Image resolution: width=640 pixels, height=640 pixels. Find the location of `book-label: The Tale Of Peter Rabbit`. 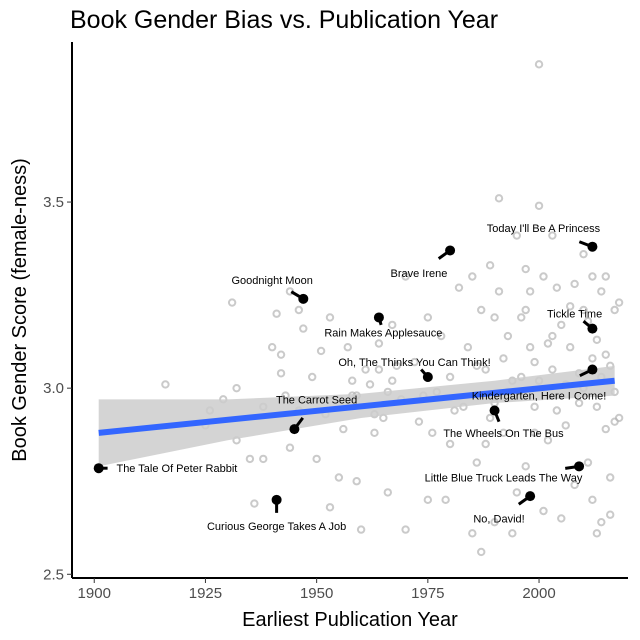

book-label: The Tale Of Peter Rabbit is located at coordinates (176, 469).